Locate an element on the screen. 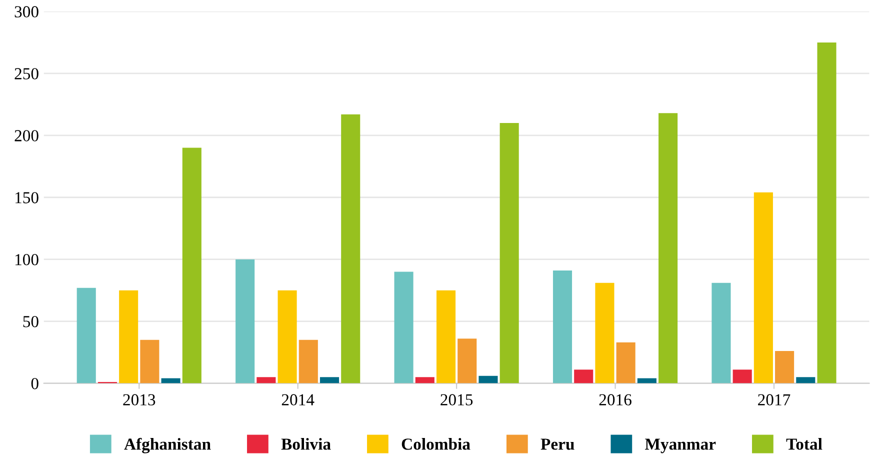  y-tick-label: 100 is located at coordinates (27, 260).